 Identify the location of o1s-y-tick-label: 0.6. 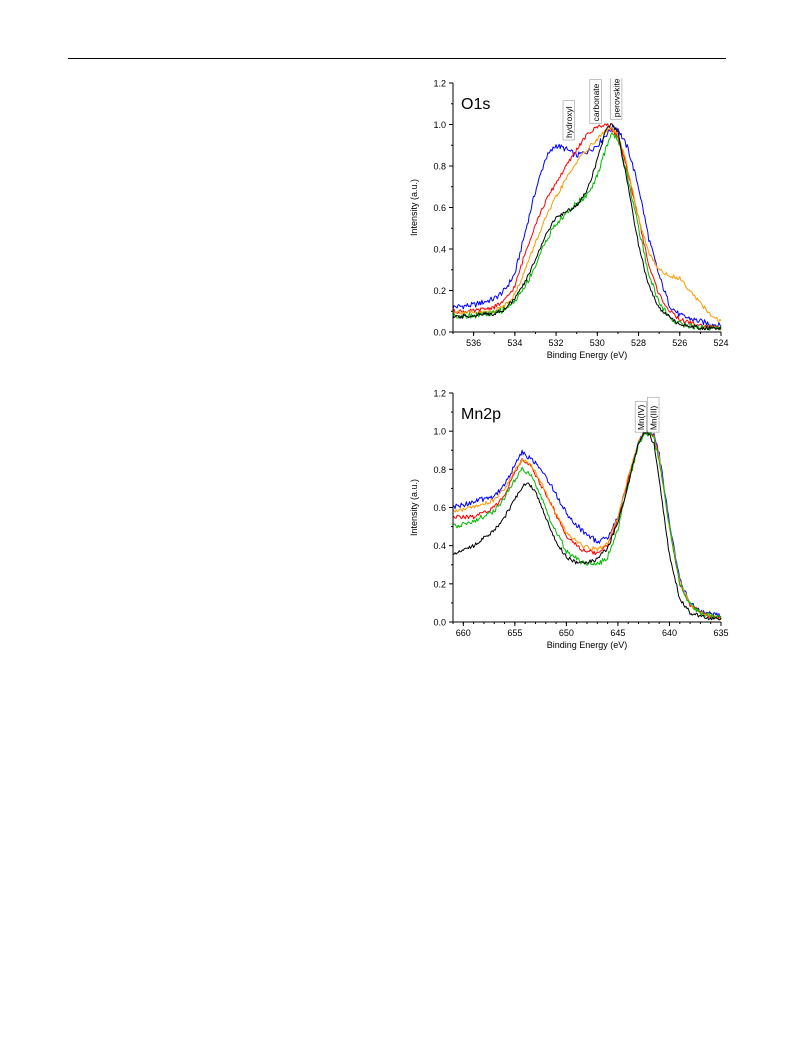
(439, 208).